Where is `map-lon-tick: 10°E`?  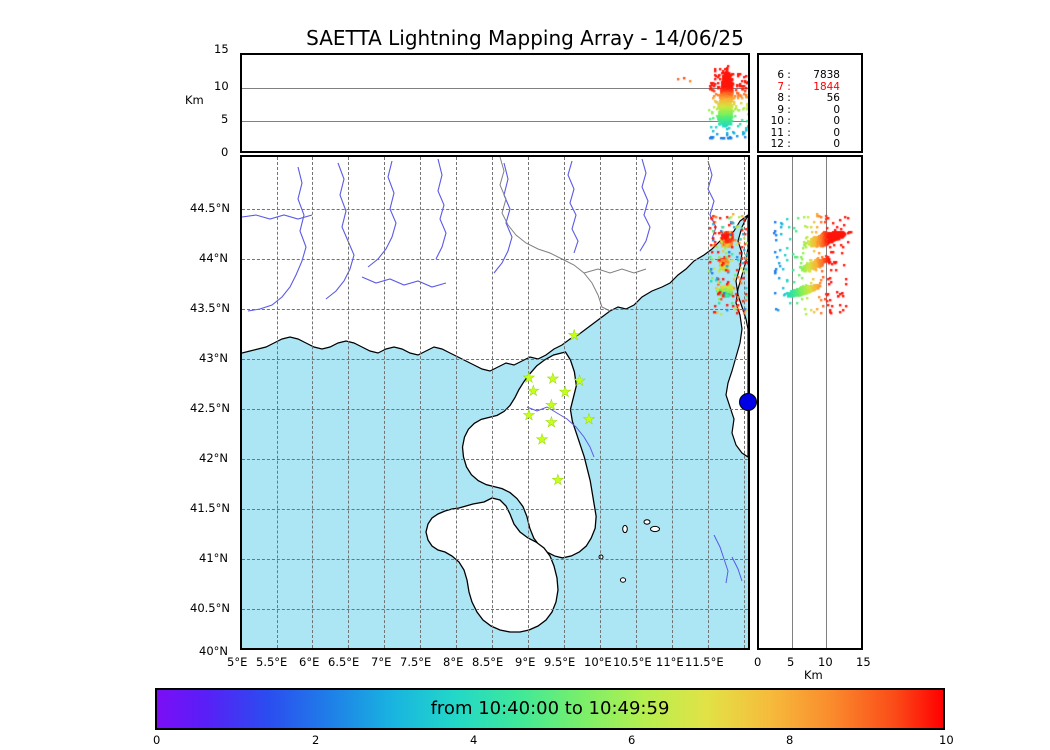 map-lon-tick: 10°E is located at coordinates (598, 662).